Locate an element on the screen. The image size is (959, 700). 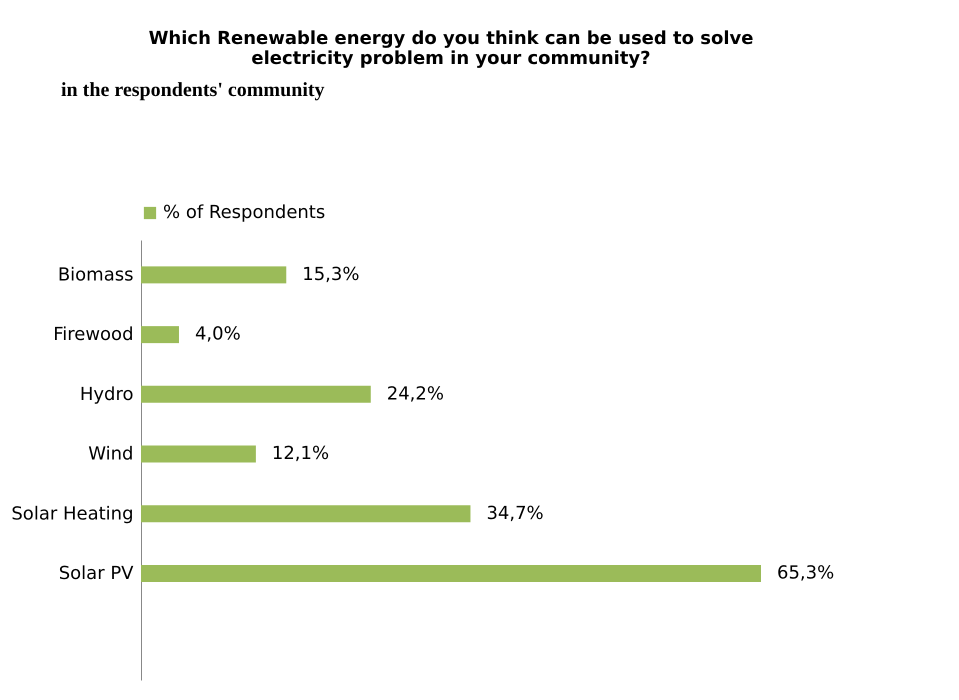
legend-label: % of Respondents is located at coordinates (244, 212).